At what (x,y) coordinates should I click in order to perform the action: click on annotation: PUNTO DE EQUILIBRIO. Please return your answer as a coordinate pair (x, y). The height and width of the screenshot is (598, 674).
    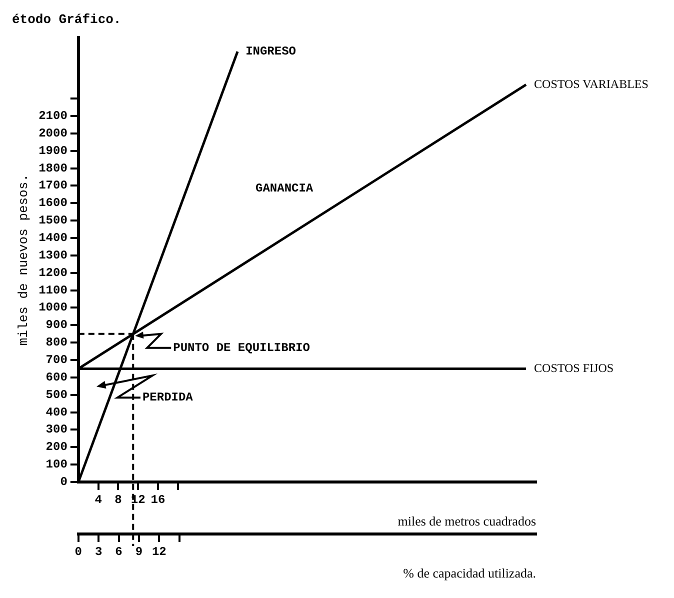
    Looking at the image, I should click on (241, 347).